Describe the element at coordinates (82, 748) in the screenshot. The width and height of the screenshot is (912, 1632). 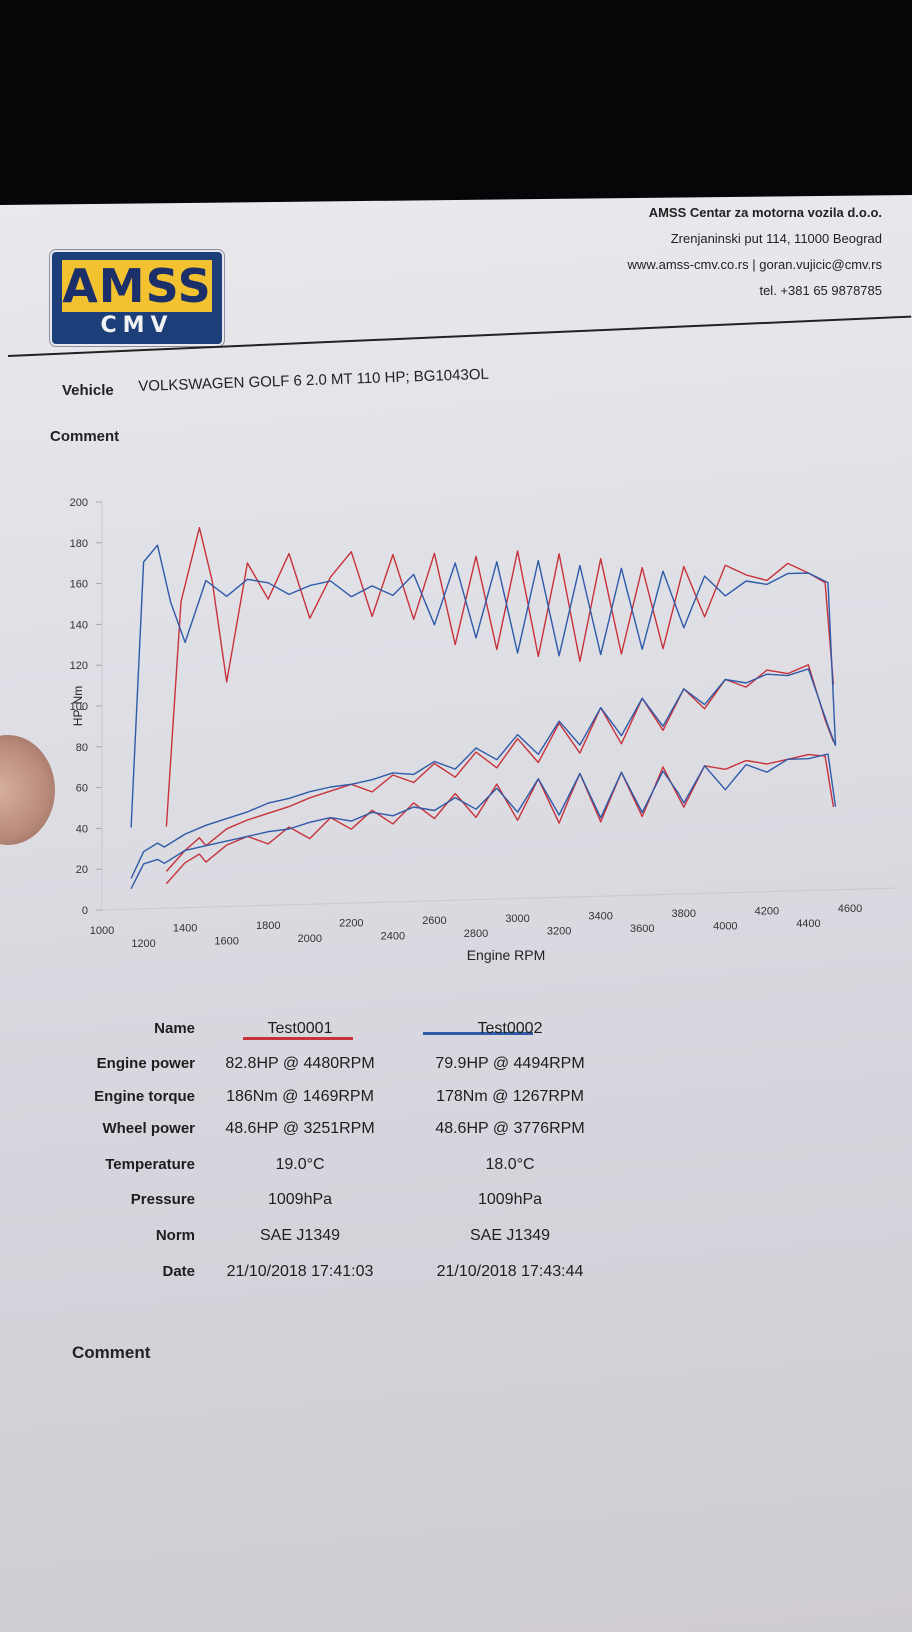
I see `y-tick-label: 80` at that location.